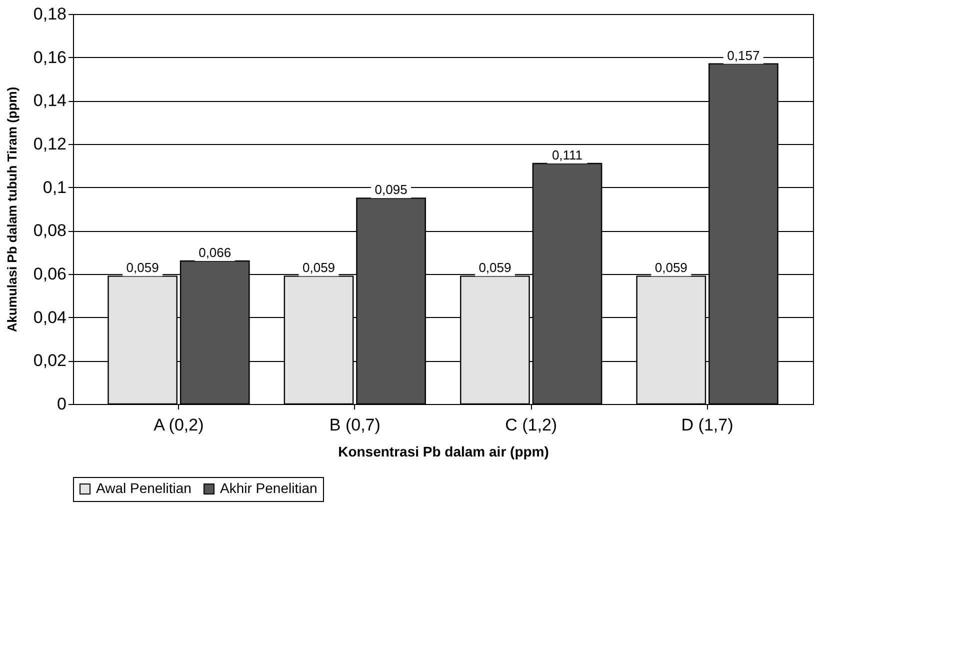 This screenshot has width=973, height=651. I want to click on data-label: 0,095, so click(391, 190).